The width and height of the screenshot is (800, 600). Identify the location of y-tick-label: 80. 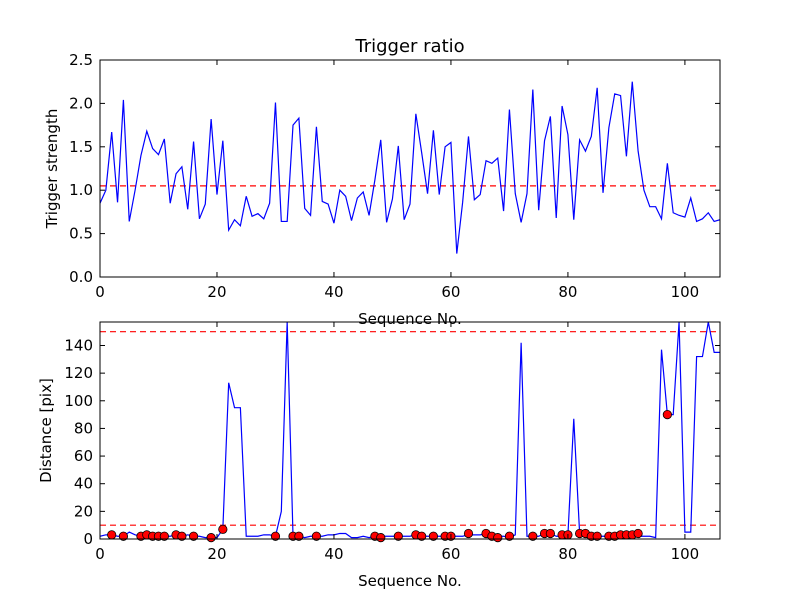
(83, 428).